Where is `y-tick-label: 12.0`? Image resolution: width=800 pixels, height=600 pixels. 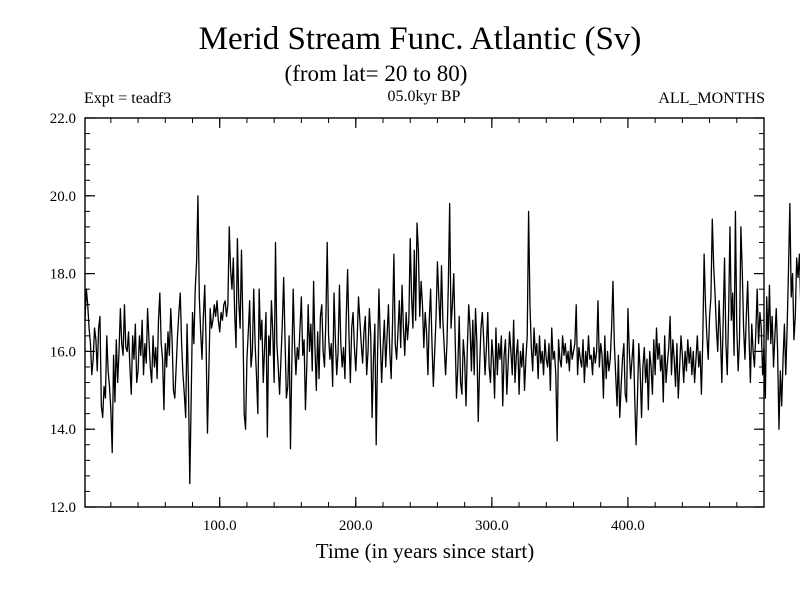 y-tick-label: 12.0 is located at coordinates (63, 508).